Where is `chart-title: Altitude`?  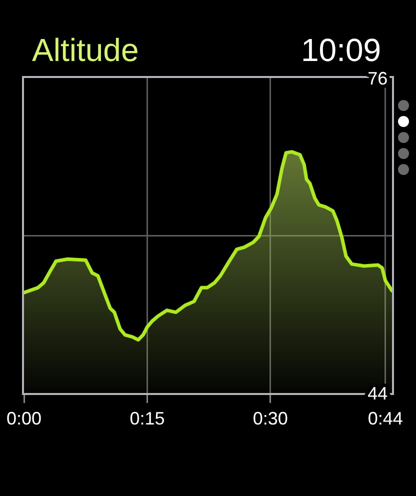
chart-title: Altitude is located at coordinates (85, 50).